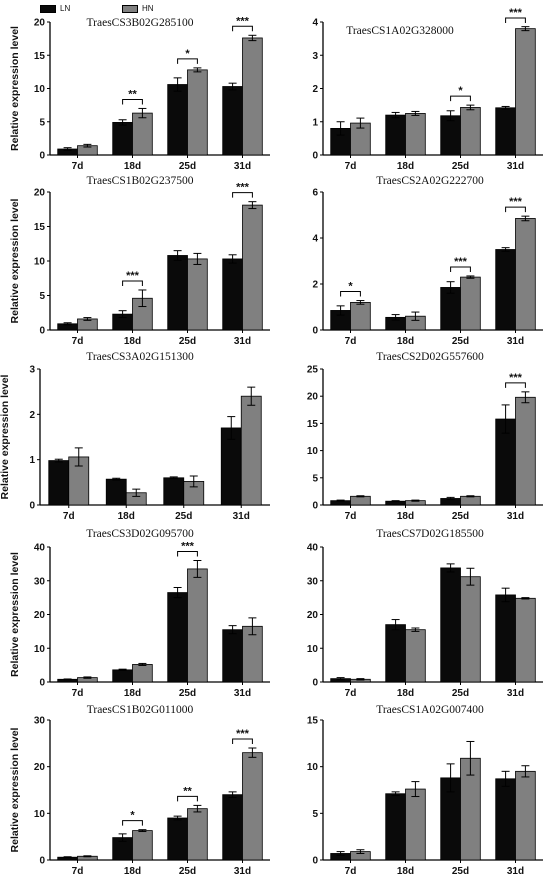 This screenshot has height=884, width=550. Describe the element at coordinates (140, 534) in the screenshot. I see `chart-title: TraesCS3D02G095700` at that location.